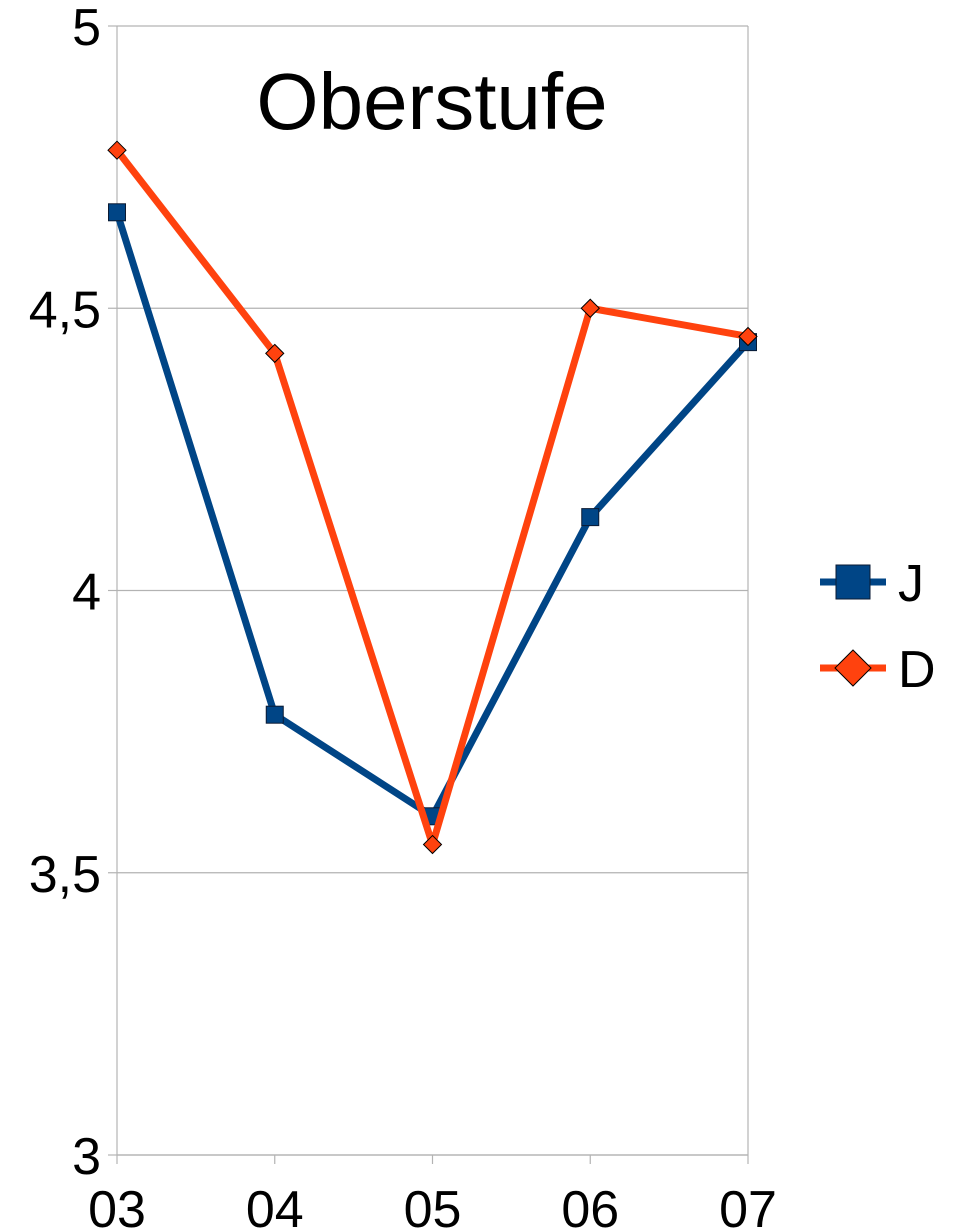 This screenshot has width=957, height=1232. What do you see at coordinates (86, 1157) in the screenshot?
I see `y-tick-label-0: 3` at bounding box center [86, 1157].